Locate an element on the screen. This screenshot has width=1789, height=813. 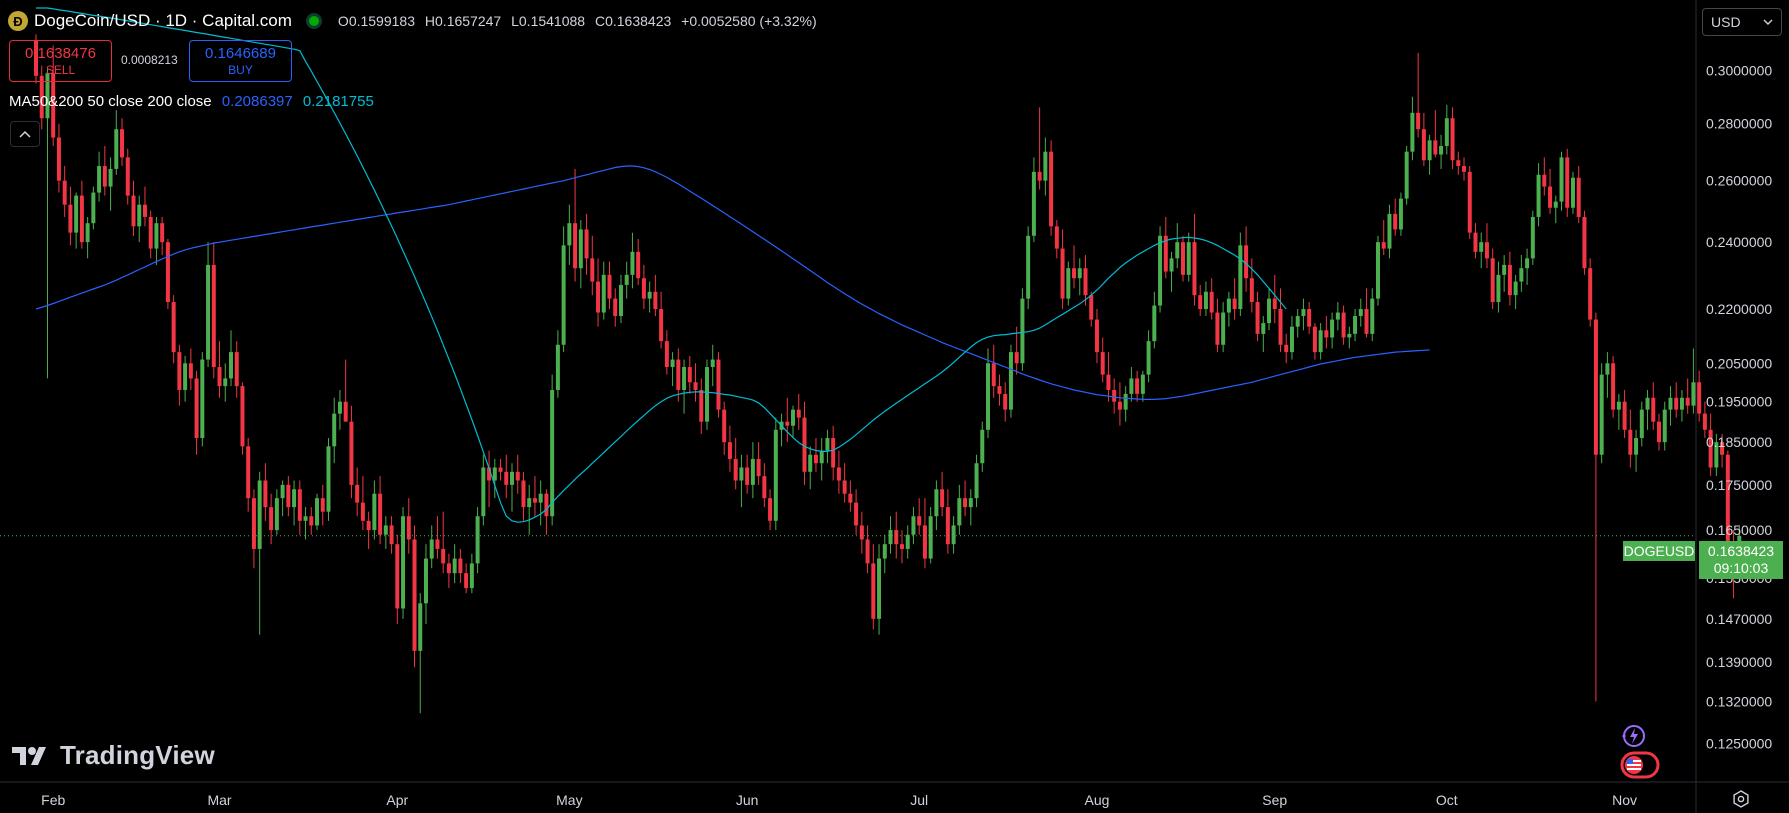
price-tick-label: 0.1650000 is located at coordinates (1739, 530).